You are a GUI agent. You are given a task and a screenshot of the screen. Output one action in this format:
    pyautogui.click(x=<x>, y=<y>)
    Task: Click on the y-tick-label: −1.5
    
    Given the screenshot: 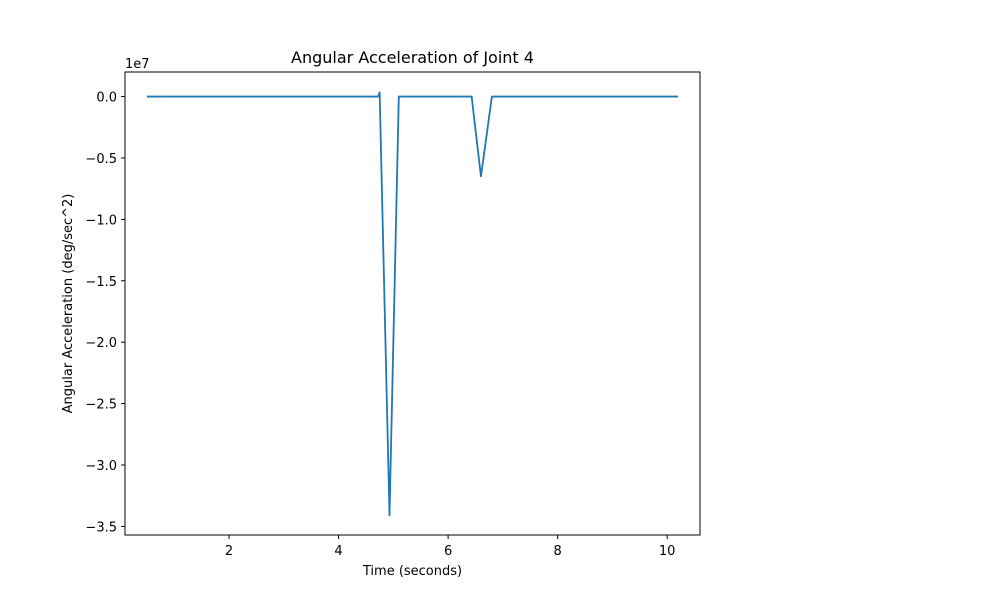 What is the action you would take?
    pyautogui.click(x=101, y=282)
    